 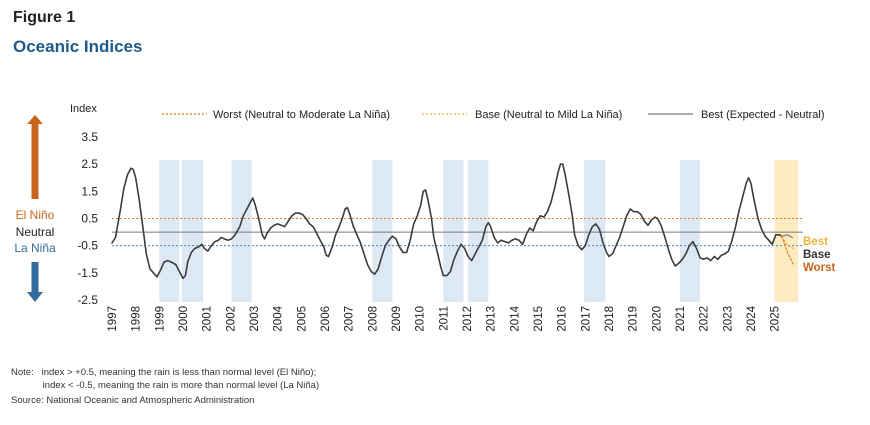 I want to click on x-tick-label-15: 2012, so click(x=468, y=319).